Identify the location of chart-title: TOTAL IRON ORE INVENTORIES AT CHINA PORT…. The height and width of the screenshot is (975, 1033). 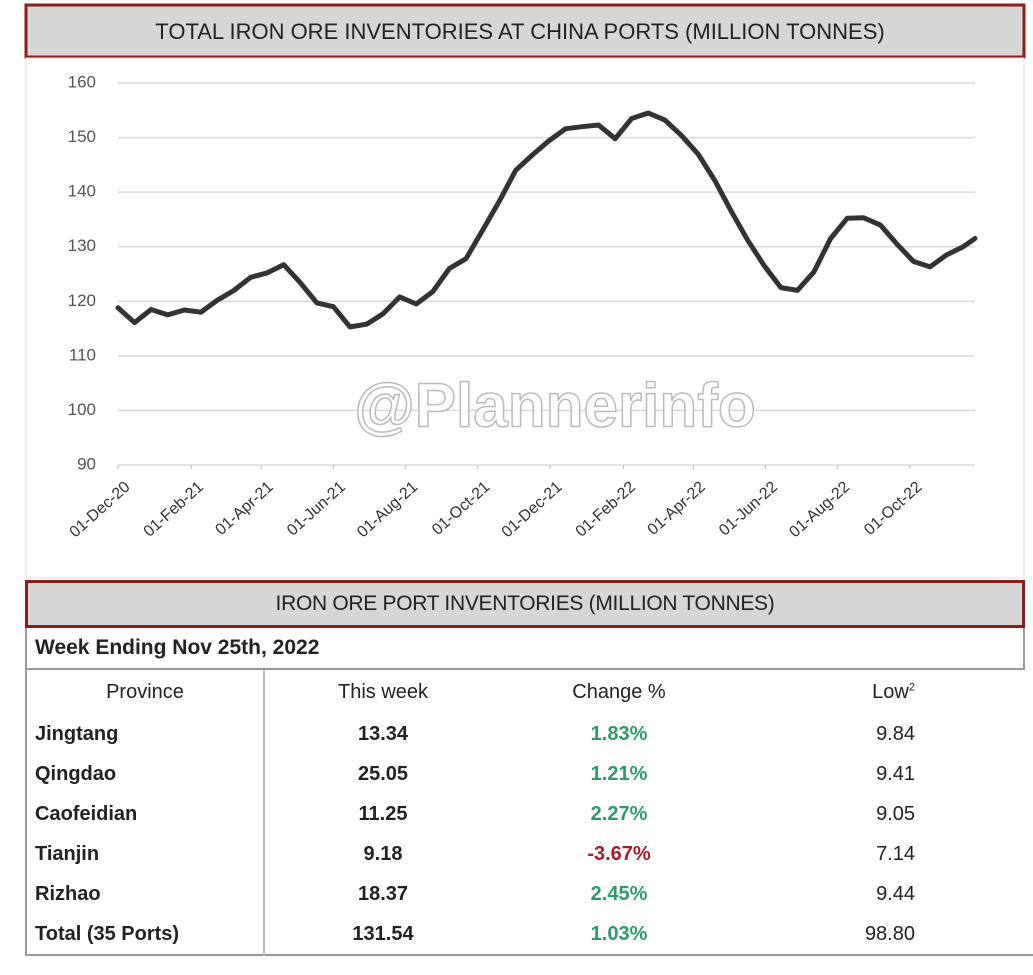
(519, 31).